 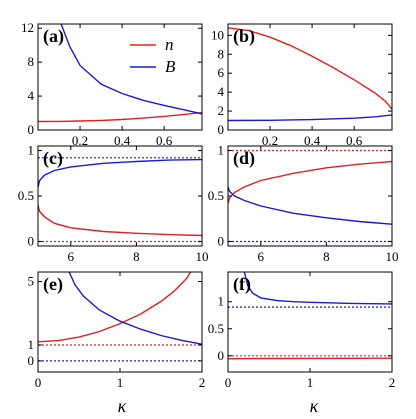 I want to click on panel-5: 0 1 2 0 0.5 1 (f), so click(x=302, y=330).